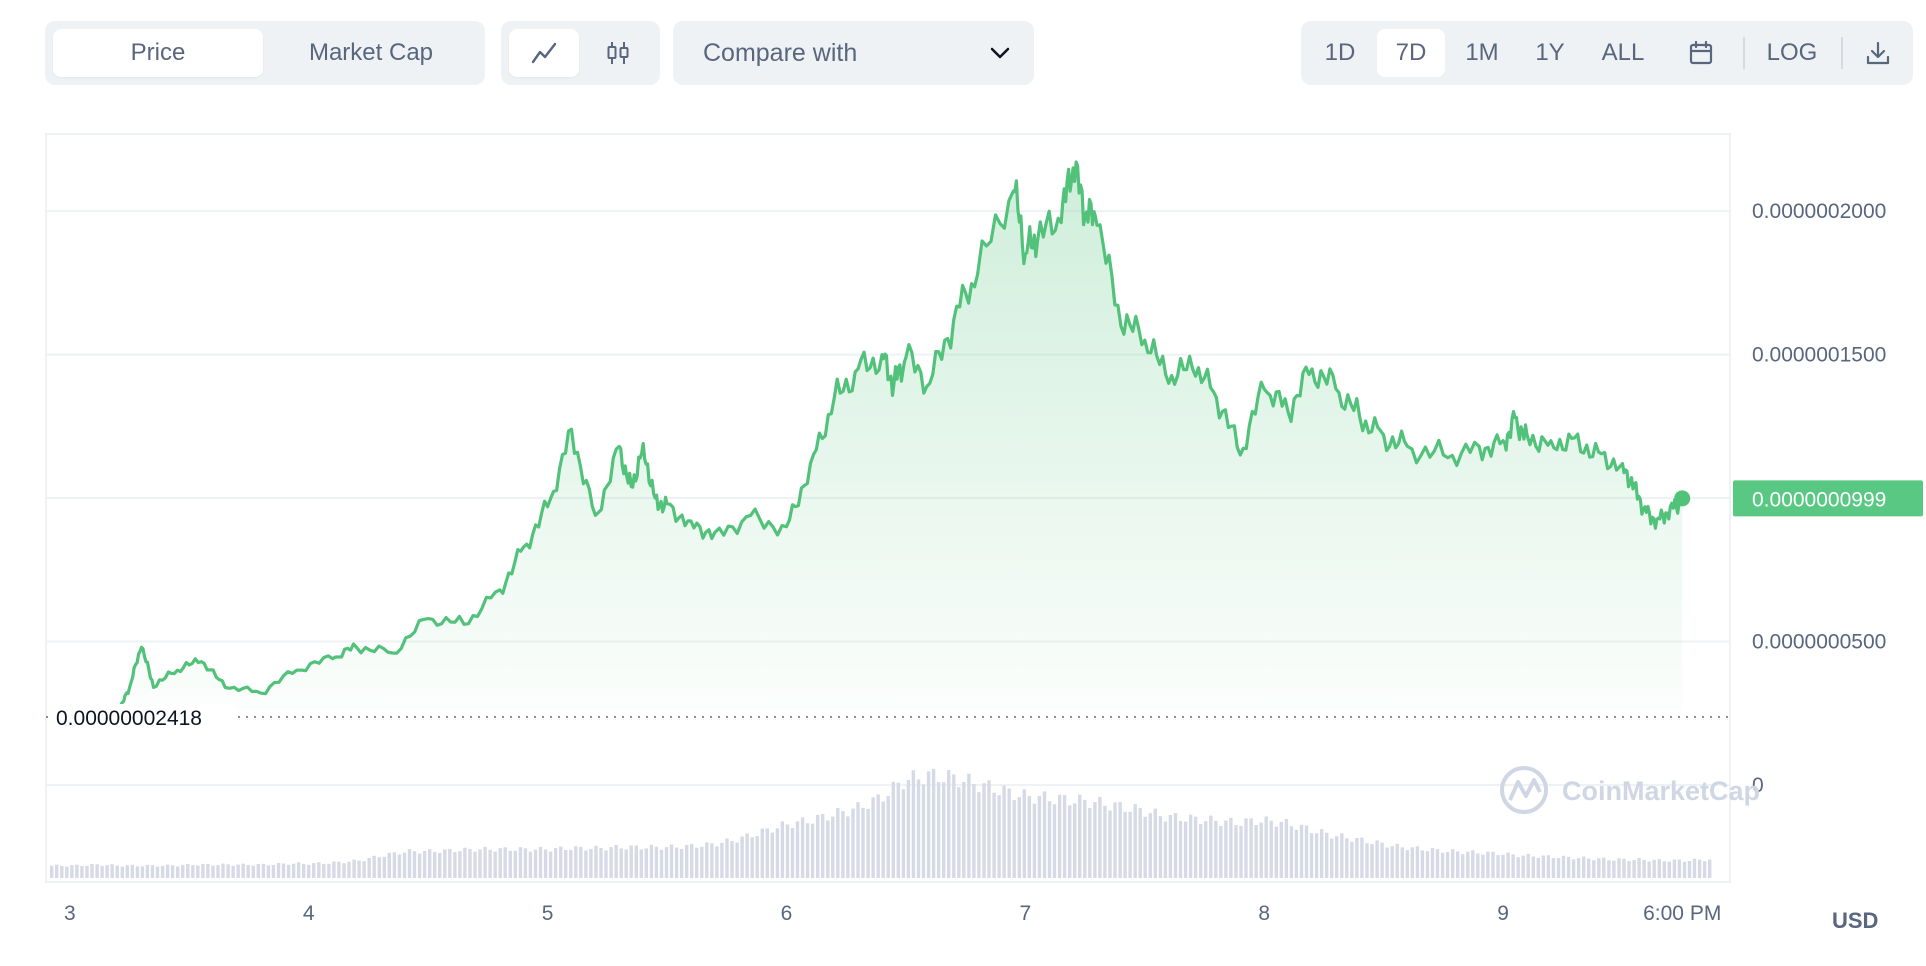  I want to click on price-tab: Price, so click(158, 53).